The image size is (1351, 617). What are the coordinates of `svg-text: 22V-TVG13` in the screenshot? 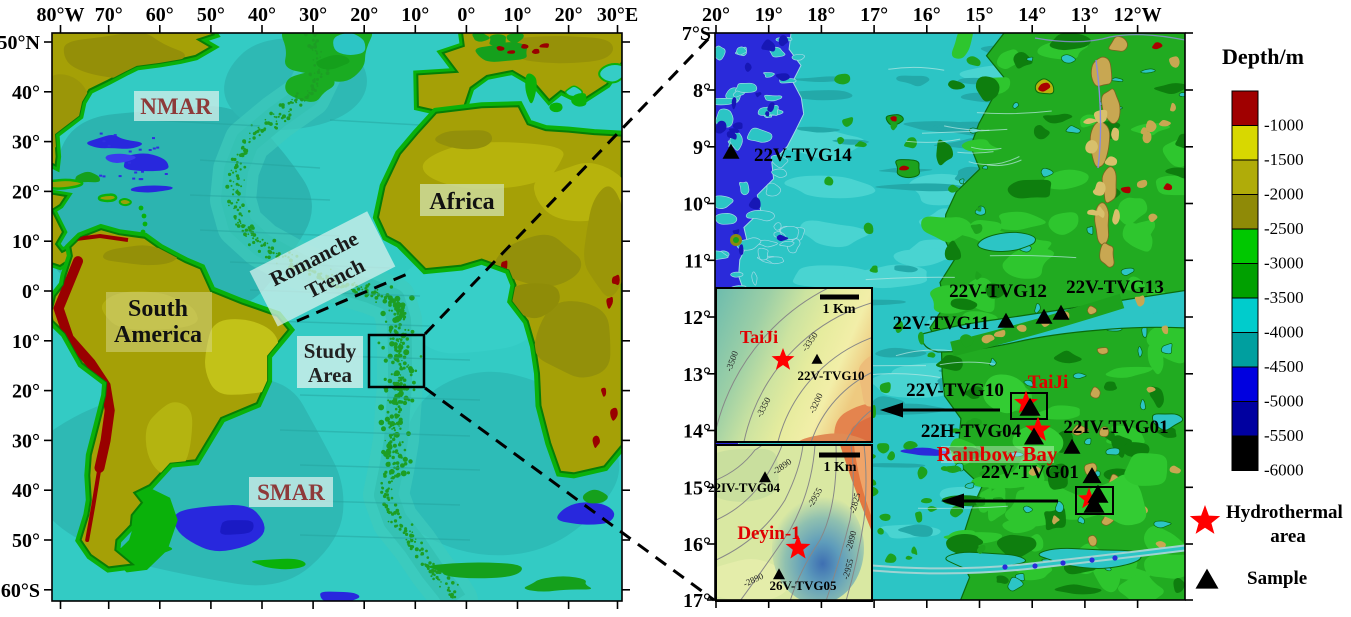 It's located at (1115, 287).